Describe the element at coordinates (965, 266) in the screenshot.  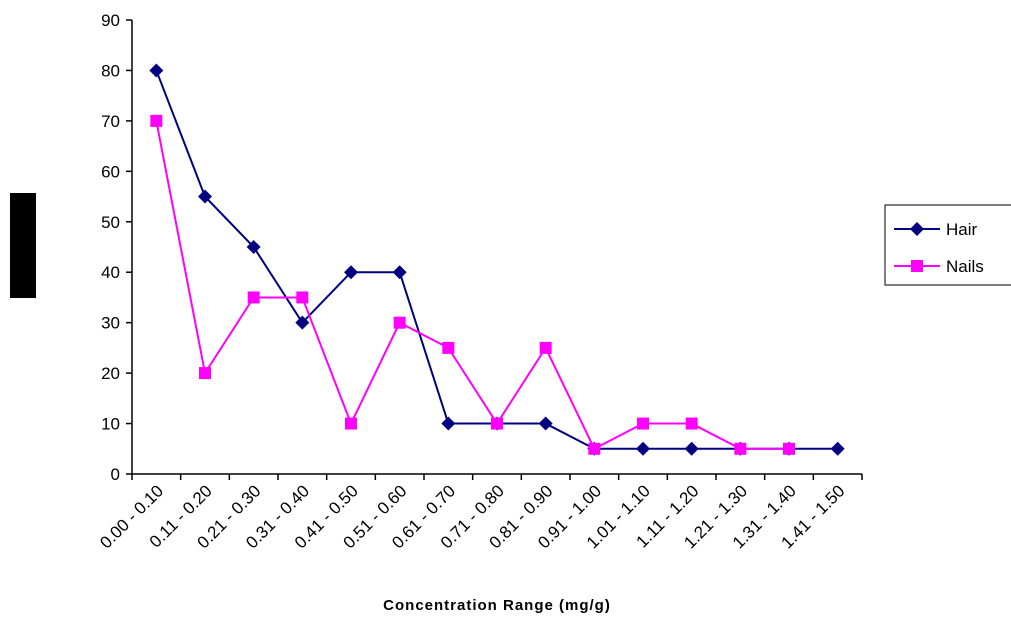
I see `legend-label: Nails` at that location.